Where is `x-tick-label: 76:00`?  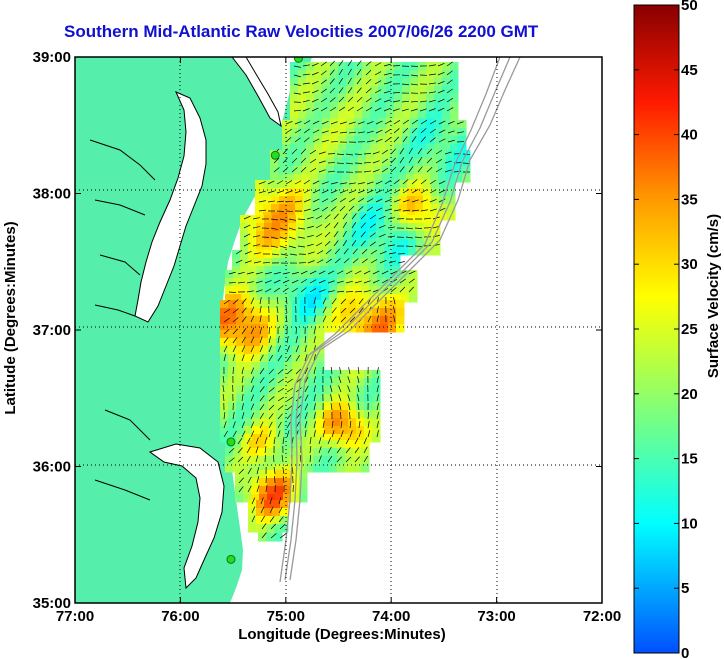
x-tick-label: 76:00 is located at coordinates (180, 616).